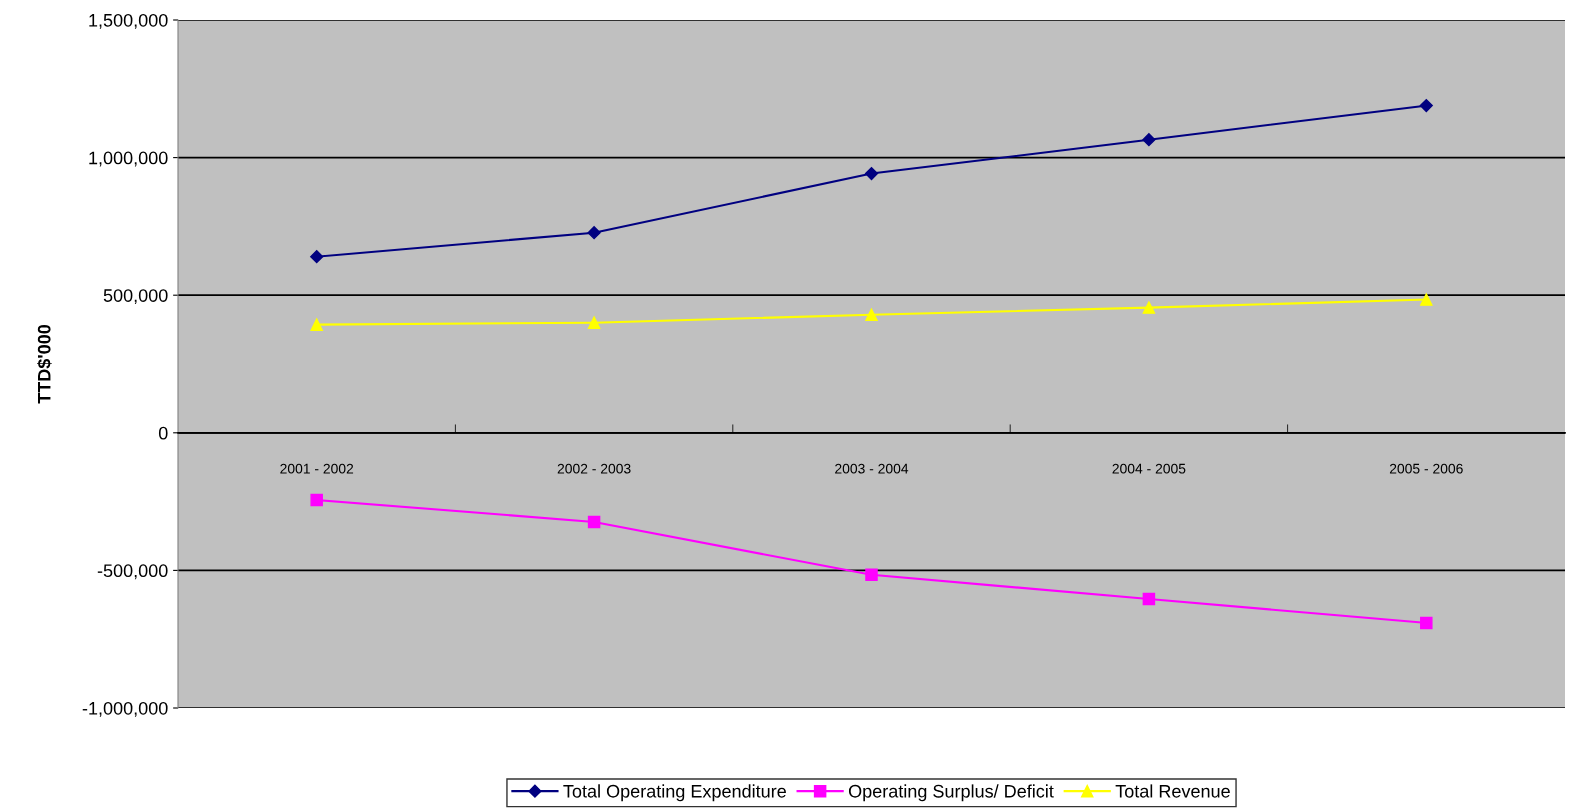  I want to click on x-tick-label: 2004 - 2005, so click(1149, 468).